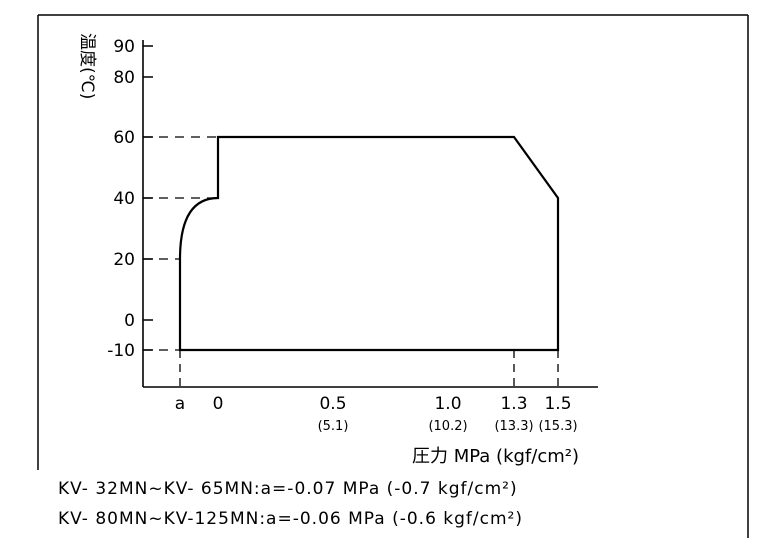 This screenshot has width=757, height=542. What do you see at coordinates (124, 199) in the screenshot?
I see `y-tick-label: 40` at bounding box center [124, 199].